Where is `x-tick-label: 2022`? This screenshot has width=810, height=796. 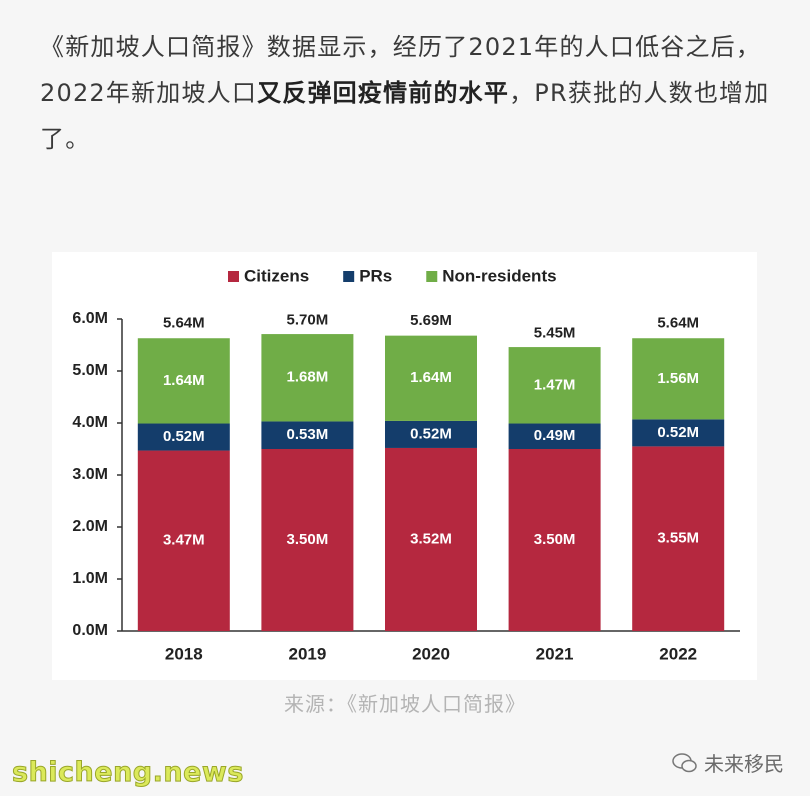 x-tick-label: 2022 is located at coordinates (678, 653).